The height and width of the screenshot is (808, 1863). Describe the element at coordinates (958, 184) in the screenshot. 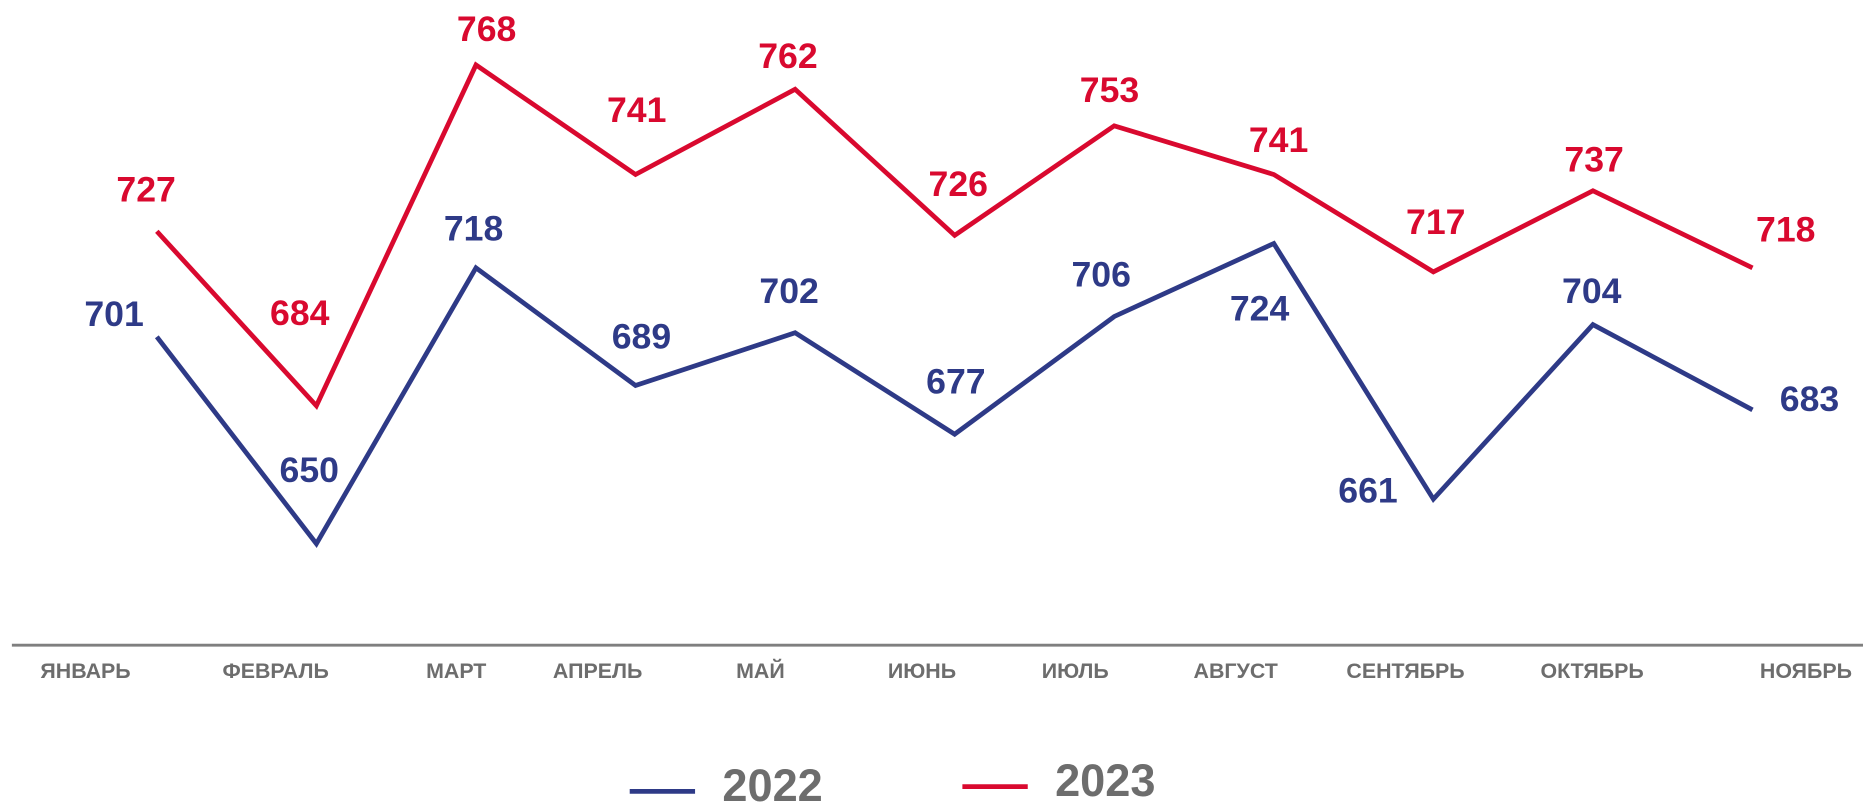

I see `data-label: 726` at that location.